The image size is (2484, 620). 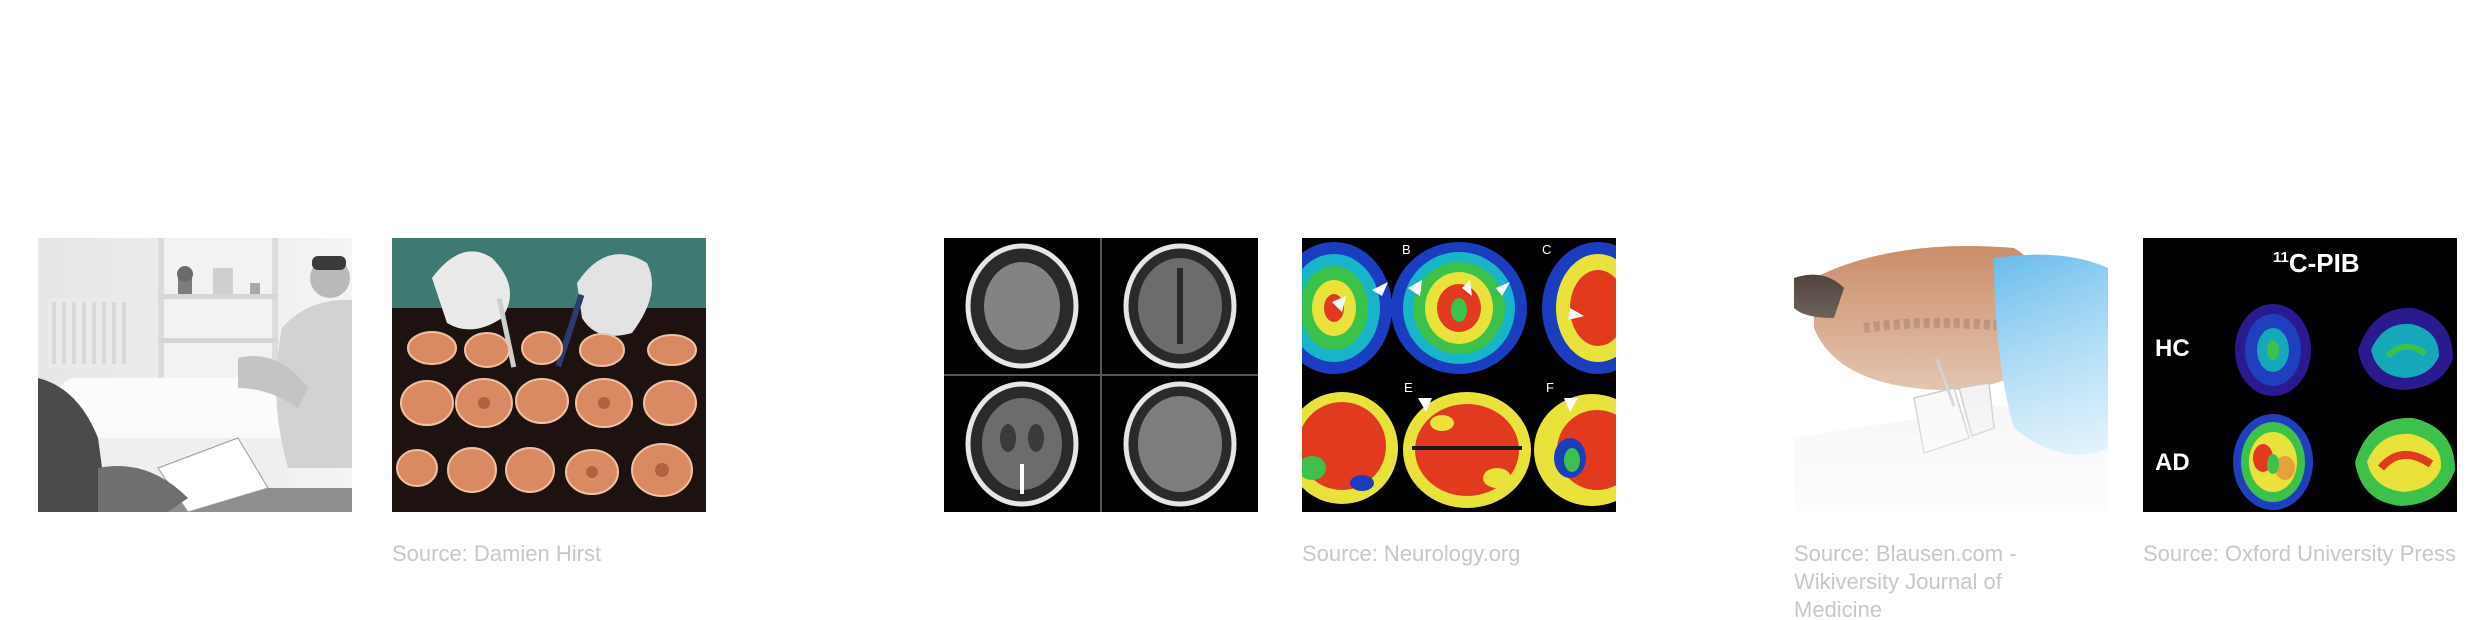 What do you see at coordinates (1408, 387) in the screenshot?
I see `pet-label-e: E` at bounding box center [1408, 387].